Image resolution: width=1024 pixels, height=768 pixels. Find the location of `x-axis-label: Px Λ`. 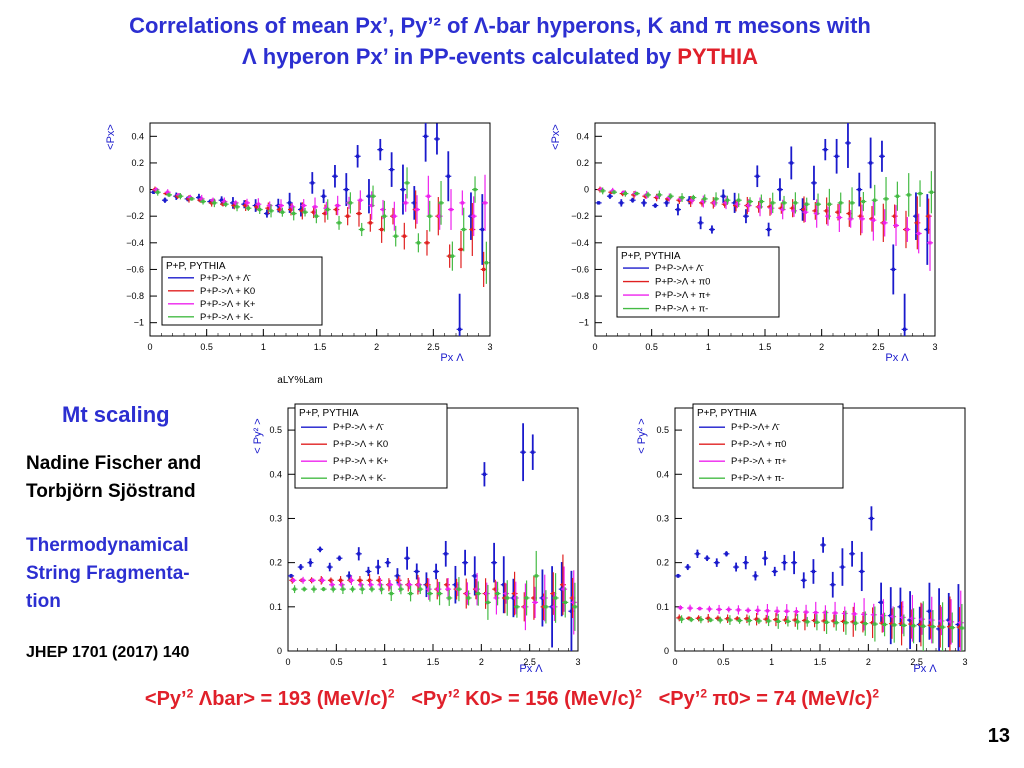

x-axis-label: Px Λ is located at coordinates (897, 358).